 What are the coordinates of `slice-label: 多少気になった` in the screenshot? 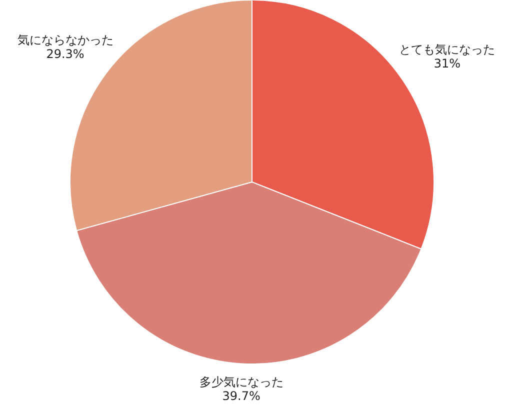 It's located at (241, 382).